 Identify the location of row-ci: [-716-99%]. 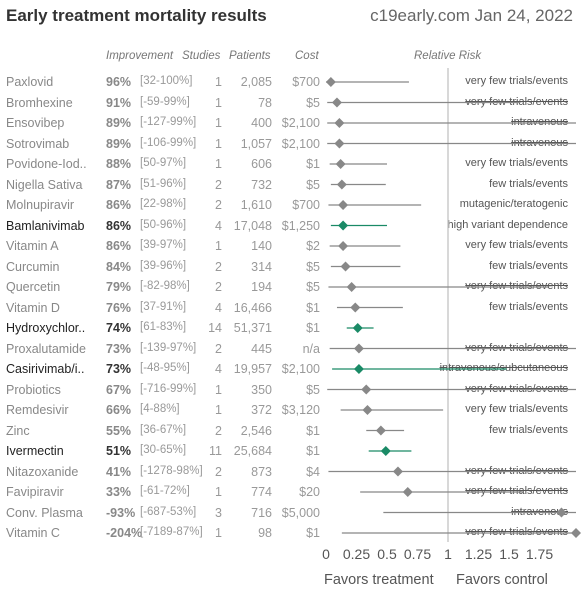
(168, 388).